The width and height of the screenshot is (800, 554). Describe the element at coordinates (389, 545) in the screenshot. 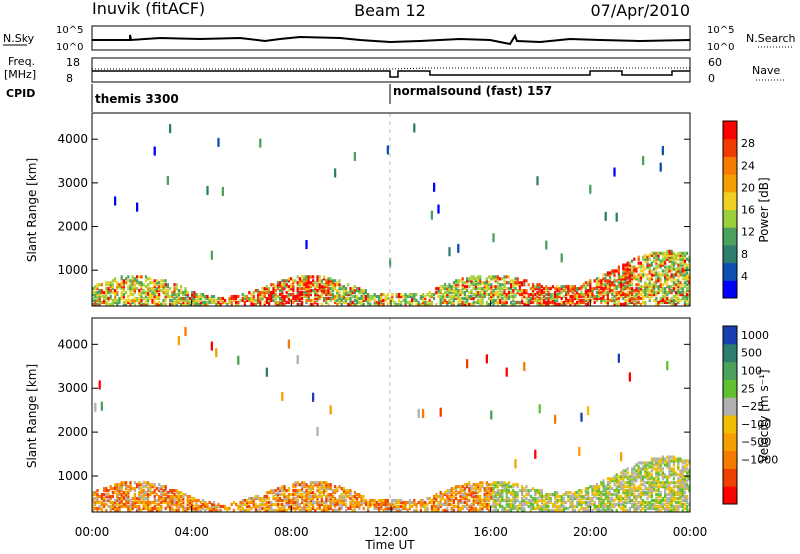

I see `time-axis-label: Time UT` at that location.